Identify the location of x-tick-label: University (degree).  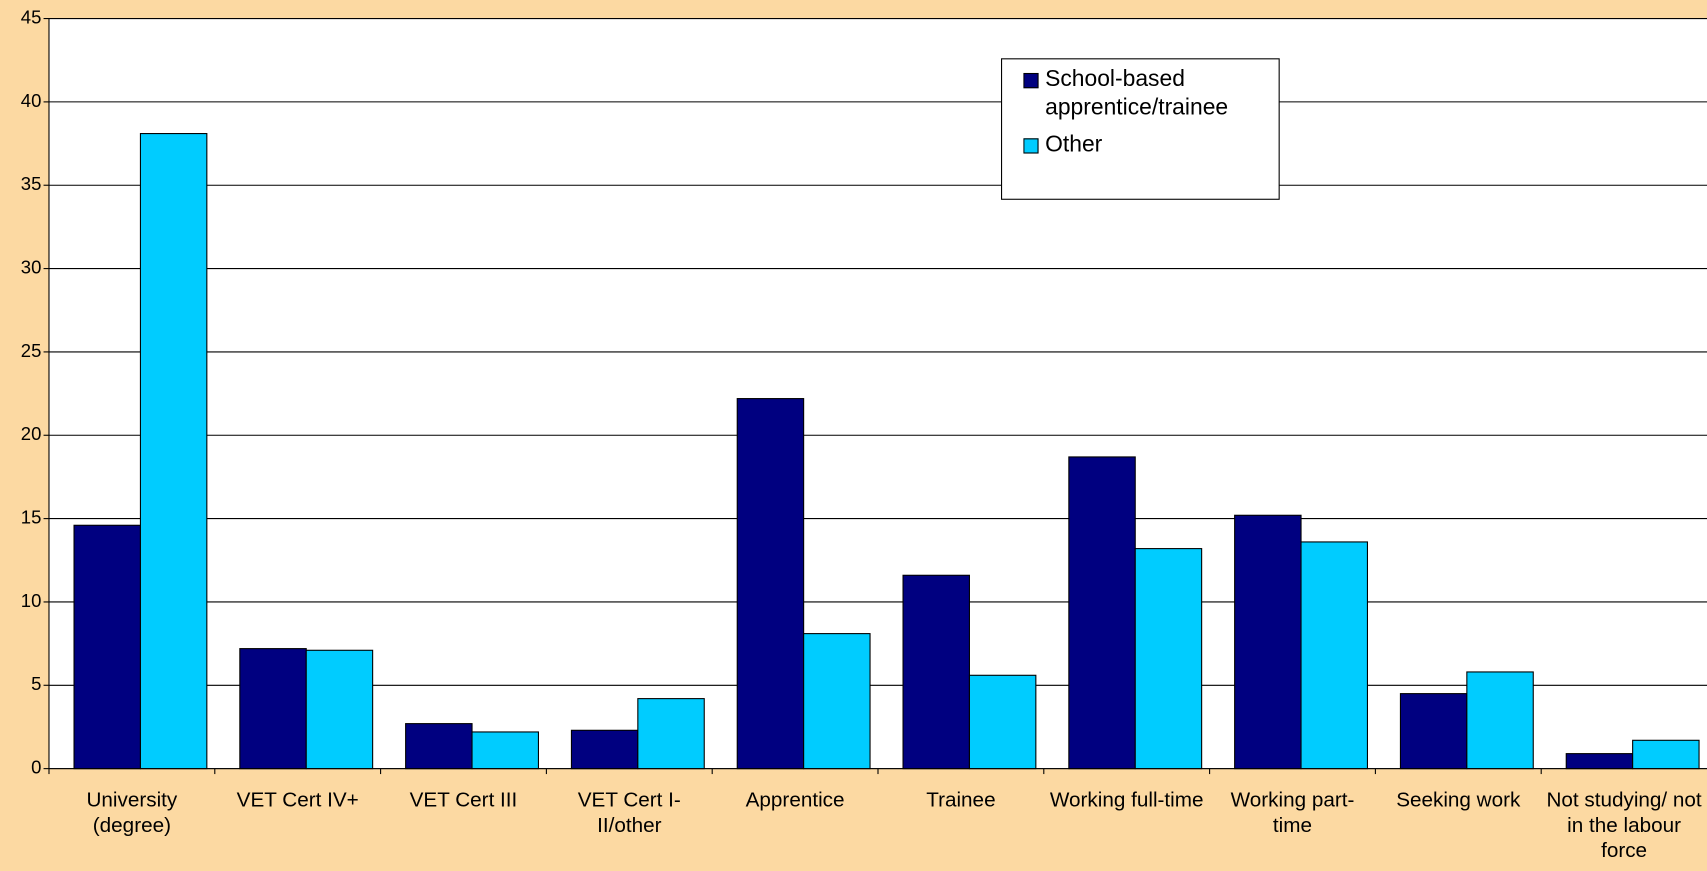
(132, 813).